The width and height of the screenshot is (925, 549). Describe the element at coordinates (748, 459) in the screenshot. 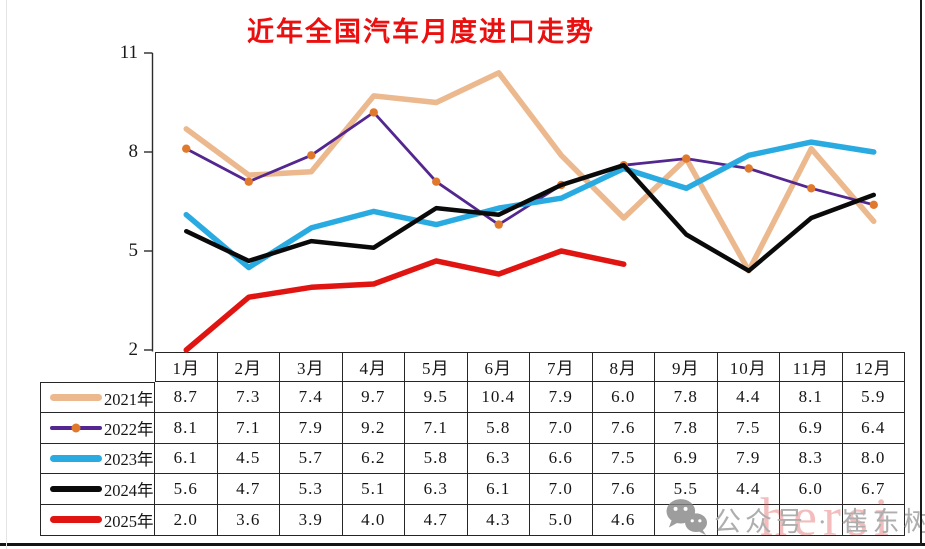

I see `value-cell-2023年: 7.9` at that location.